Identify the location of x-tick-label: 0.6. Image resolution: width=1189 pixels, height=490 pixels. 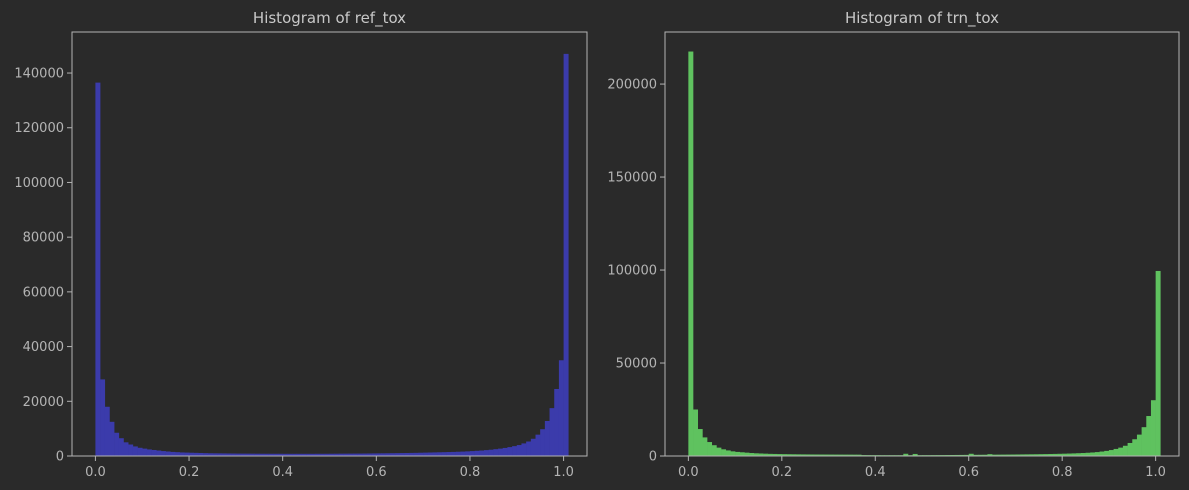
(376, 472).